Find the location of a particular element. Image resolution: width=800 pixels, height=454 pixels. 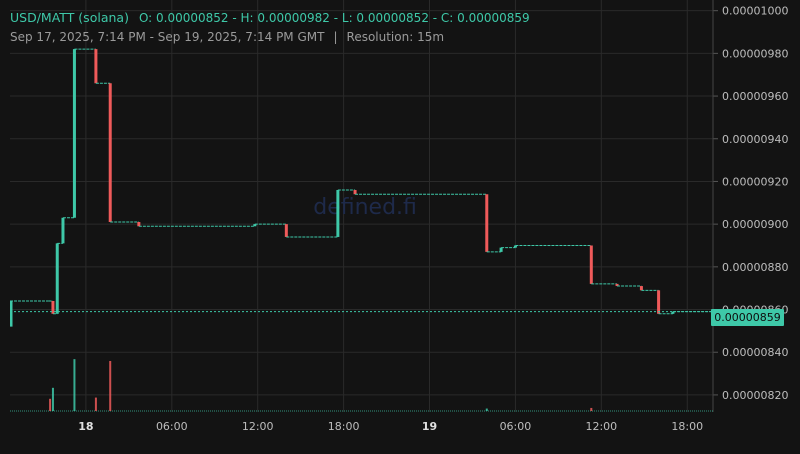

y-axis-label: 0.00000820 is located at coordinates (755, 395).